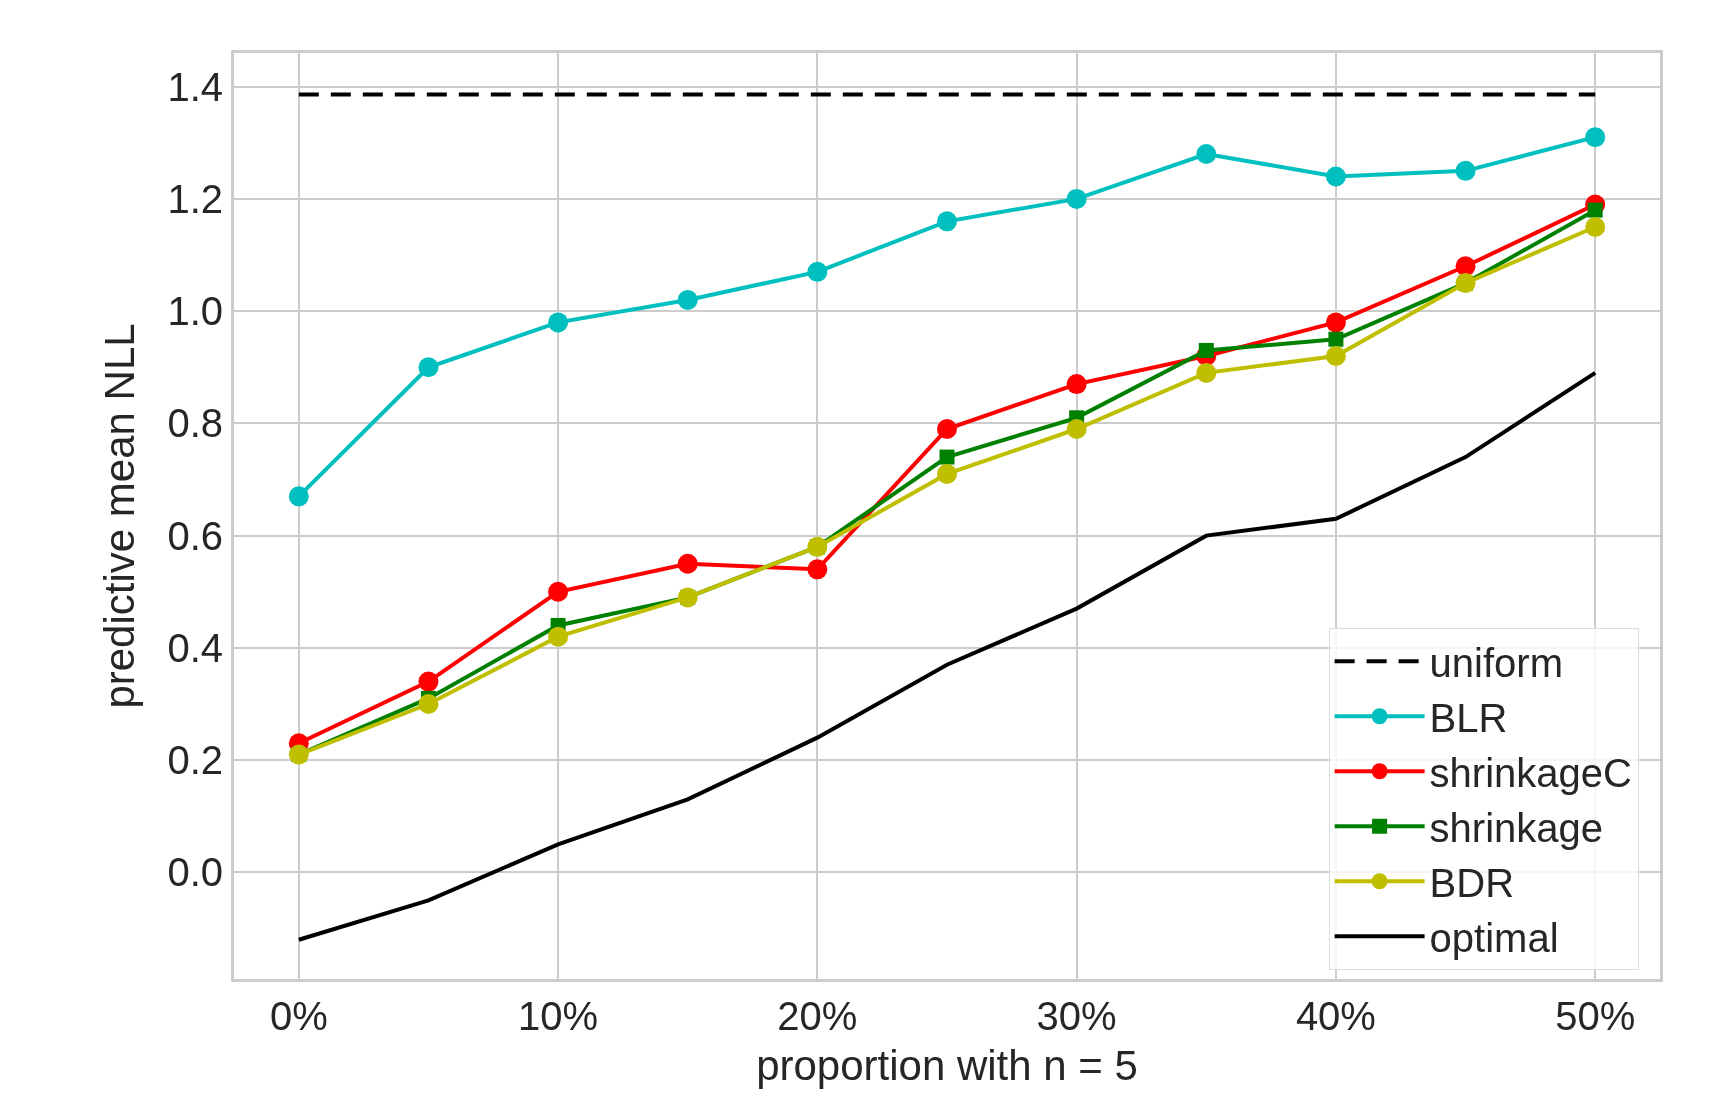 Image resolution: width=1721 pixels, height=1115 pixels. What do you see at coordinates (195, 872) in the screenshot?
I see `y-tick-label: 0.0` at bounding box center [195, 872].